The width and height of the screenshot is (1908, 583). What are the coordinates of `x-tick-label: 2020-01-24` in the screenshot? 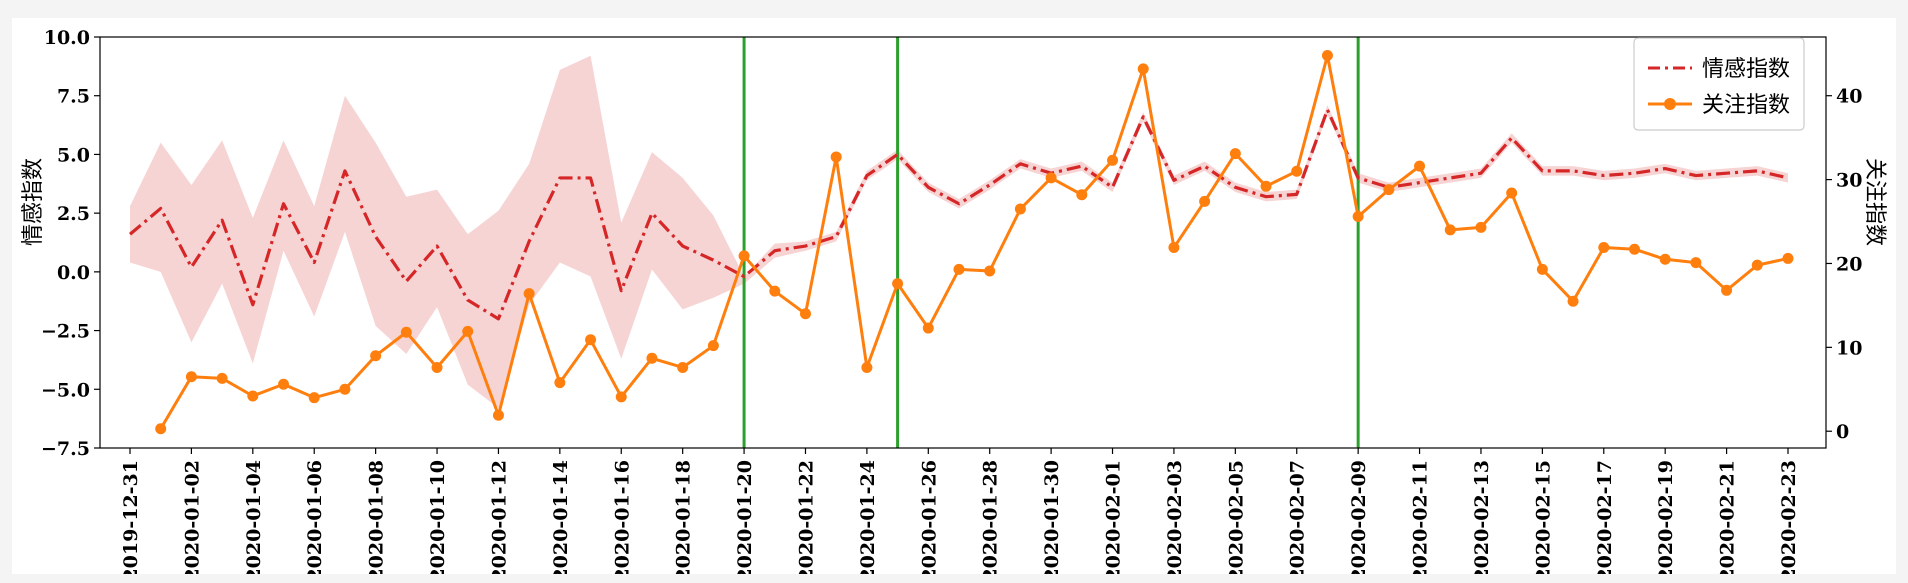 It's located at (868, 517).